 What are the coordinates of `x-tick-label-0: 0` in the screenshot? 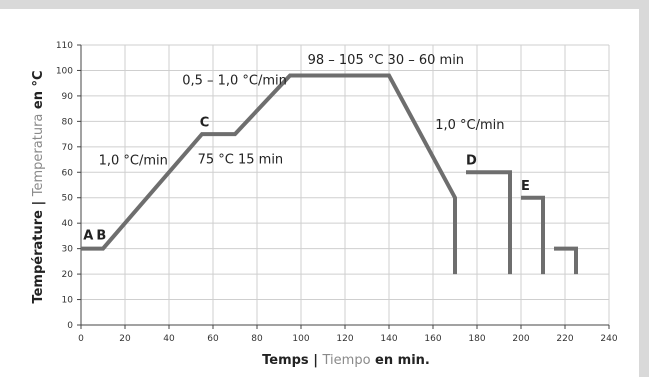 It's located at (81, 339).